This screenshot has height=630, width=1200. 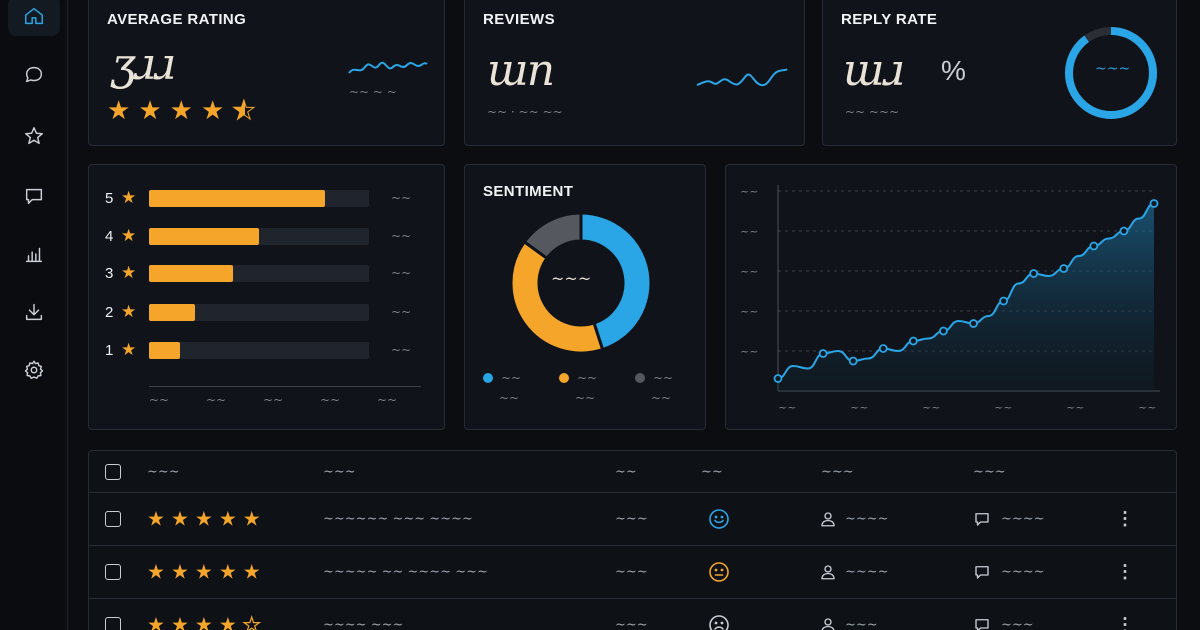 What do you see at coordinates (712, 471) in the screenshot?
I see `header-sentiment: ~~` at bounding box center [712, 471].